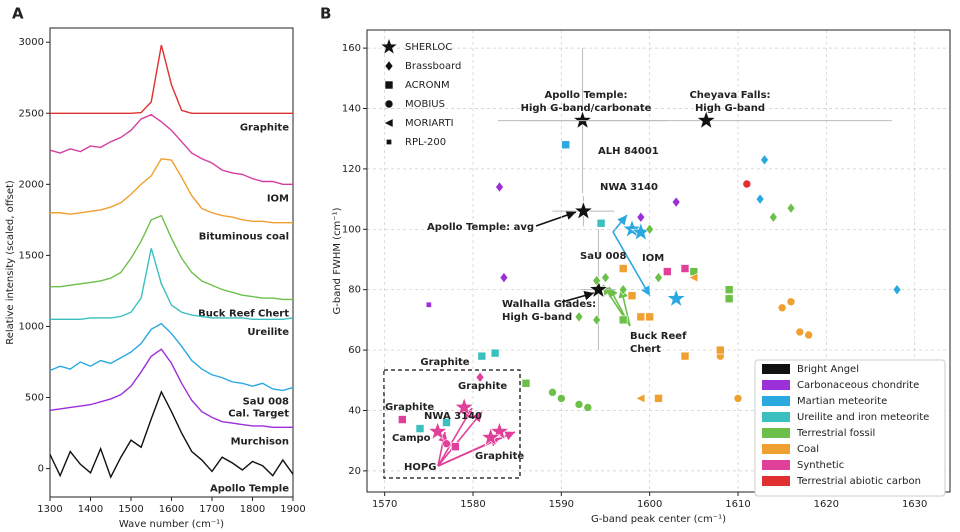 The height and width of the screenshot is (532, 960). I want to click on x-tick-label: 1580, so click(472, 504).